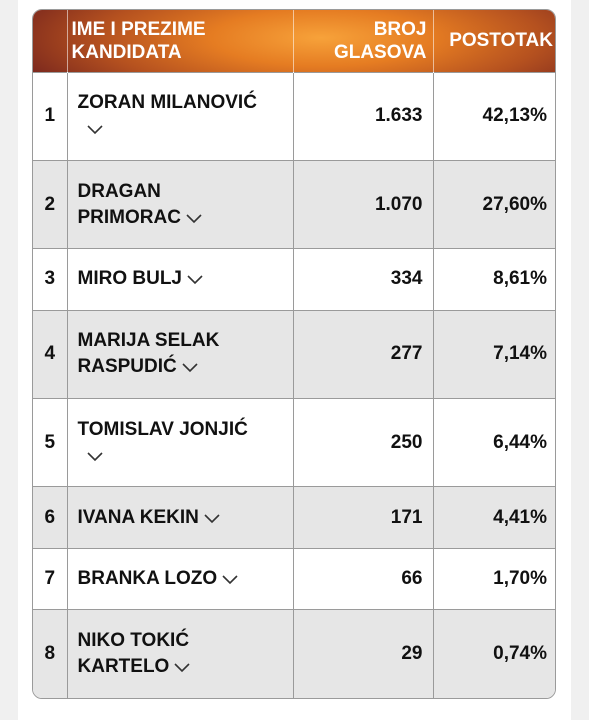 Image resolution: width=589 pixels, height=720 pixels. Describe the element at coordinates (179, 653) in the screenshot. I see `candidate-name-cell: NIKO TOKIĆ KARTELO` at that location.